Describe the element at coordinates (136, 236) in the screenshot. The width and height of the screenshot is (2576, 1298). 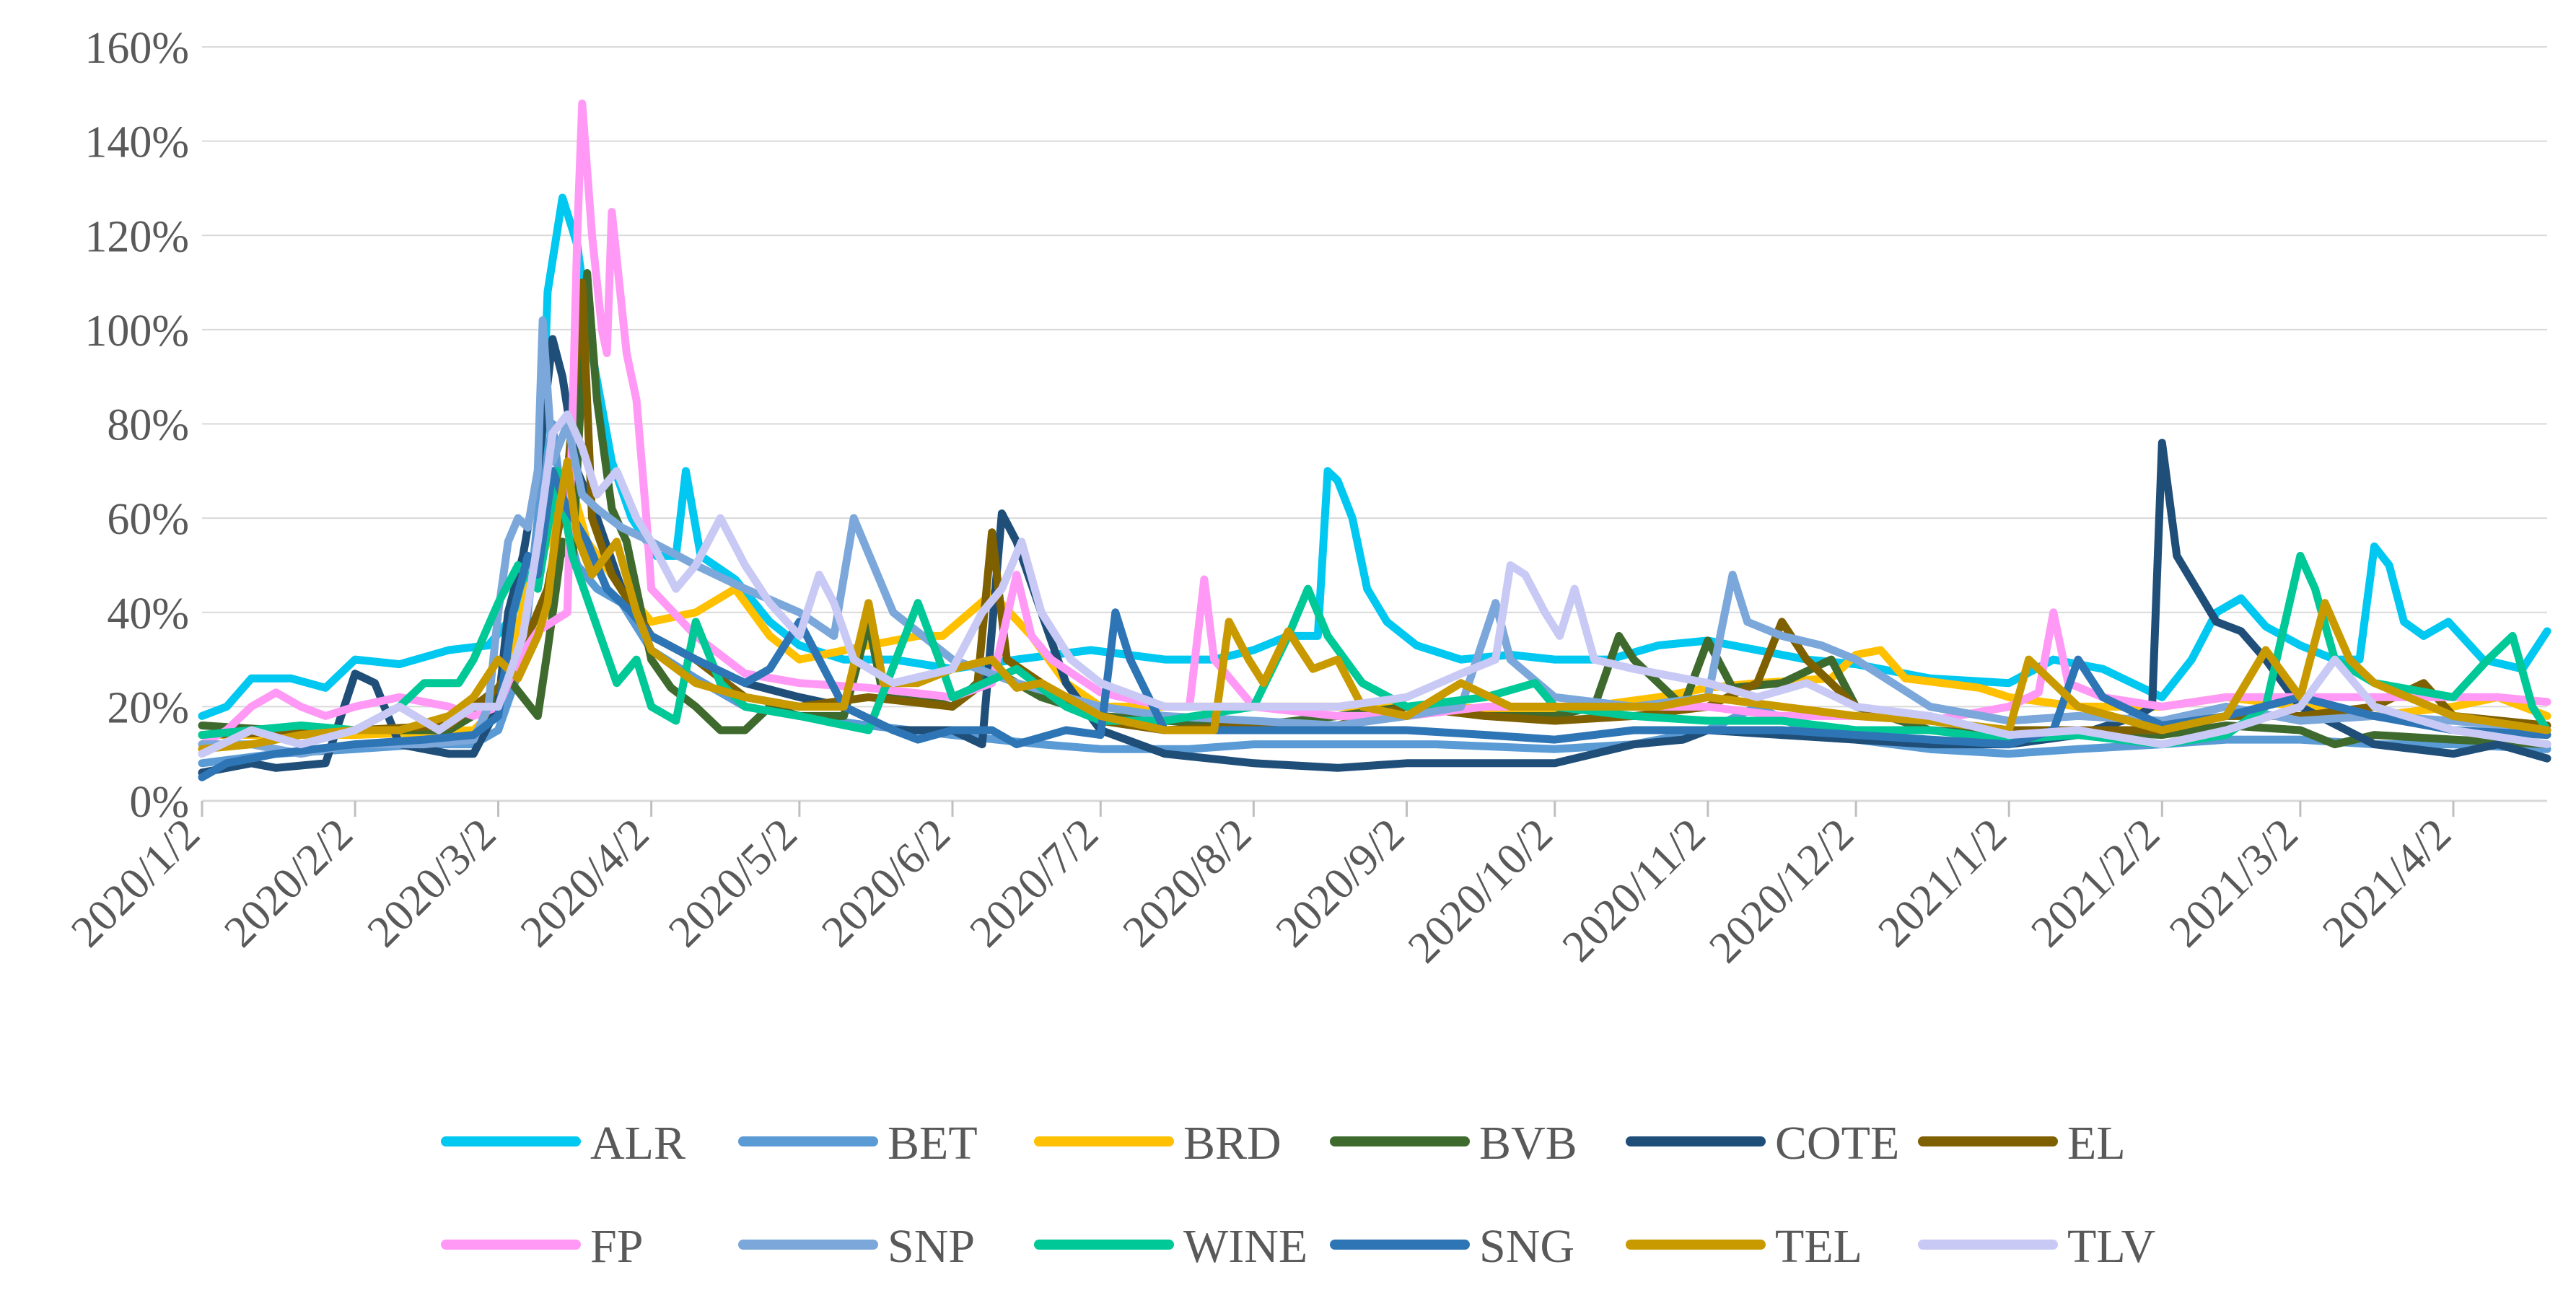
I see `y-tick-label: 120%` at that location.